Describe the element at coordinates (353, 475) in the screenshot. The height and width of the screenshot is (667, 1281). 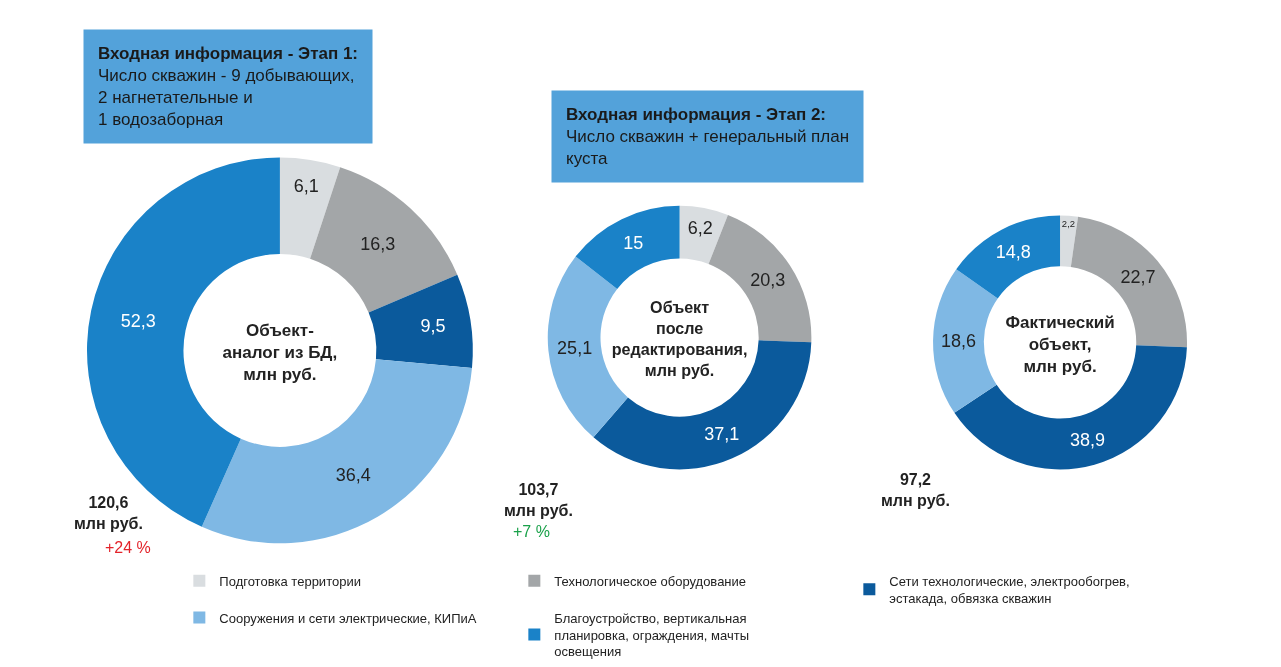
I see `data-label: 36,4` at that location.